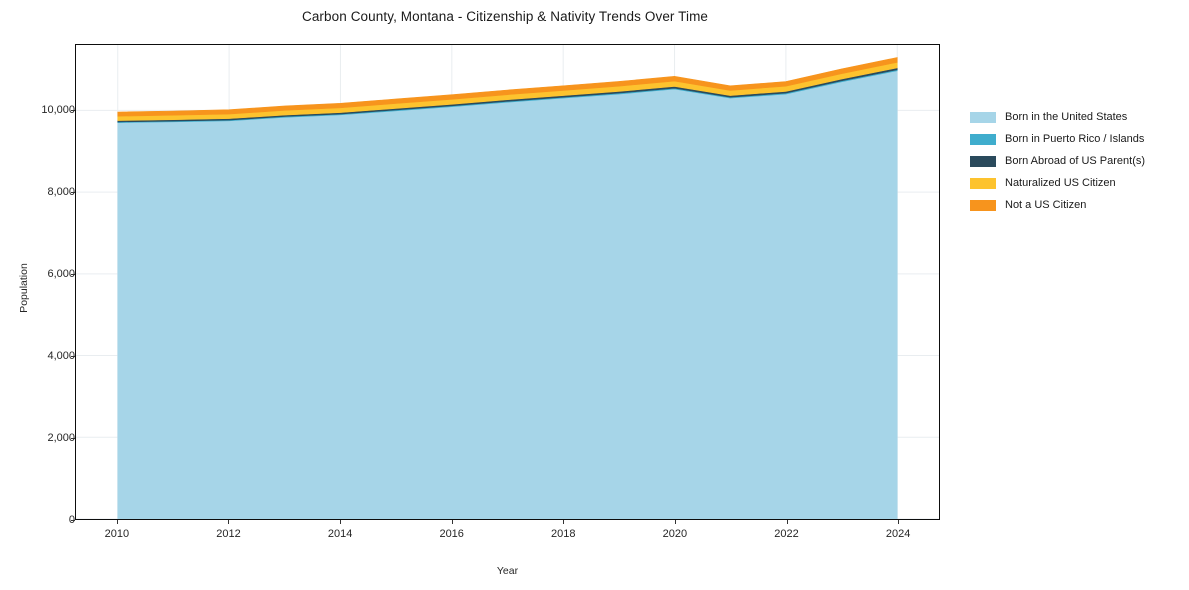 This screenshot has width=1189, height=590. What do you see at coordinates (24, 288) in the screenshot?
I see `y-axis-label: Population` at bounding box center [24, 288].